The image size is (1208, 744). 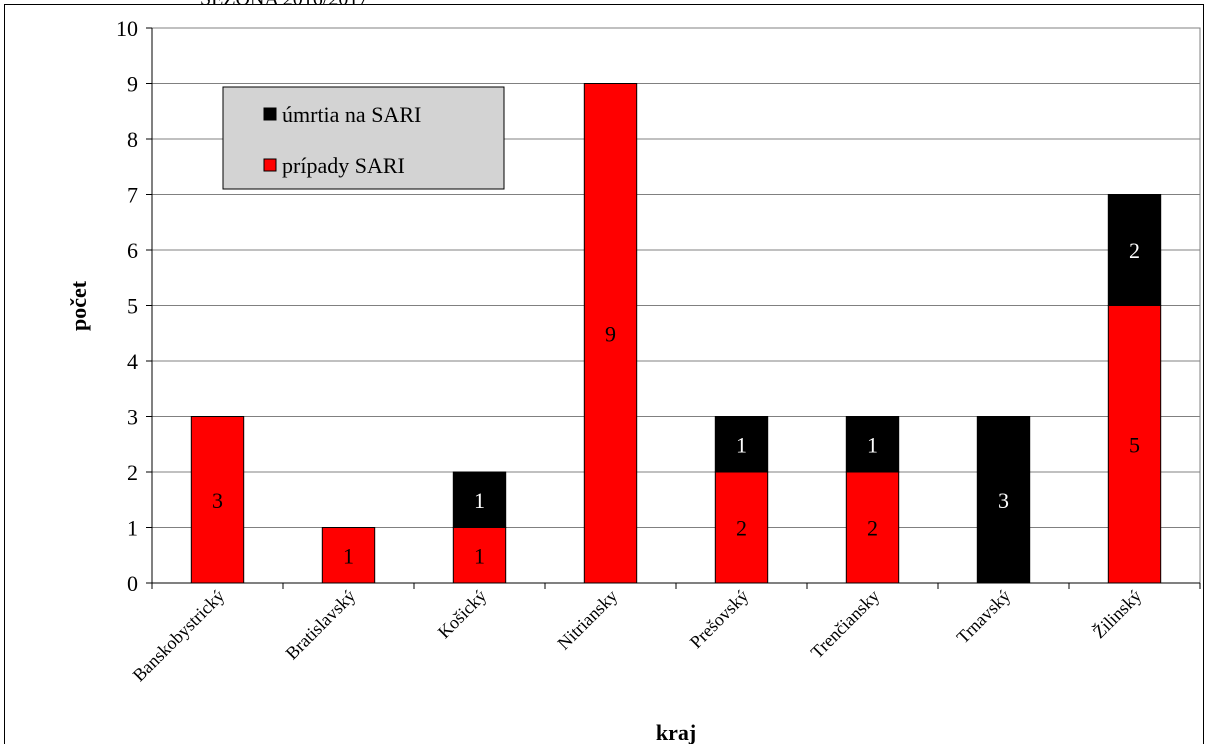 What do you see at coordinates (132, 583) in the screenshot?
I see `y-tick-label: 0` at bounding box center [132, 583].